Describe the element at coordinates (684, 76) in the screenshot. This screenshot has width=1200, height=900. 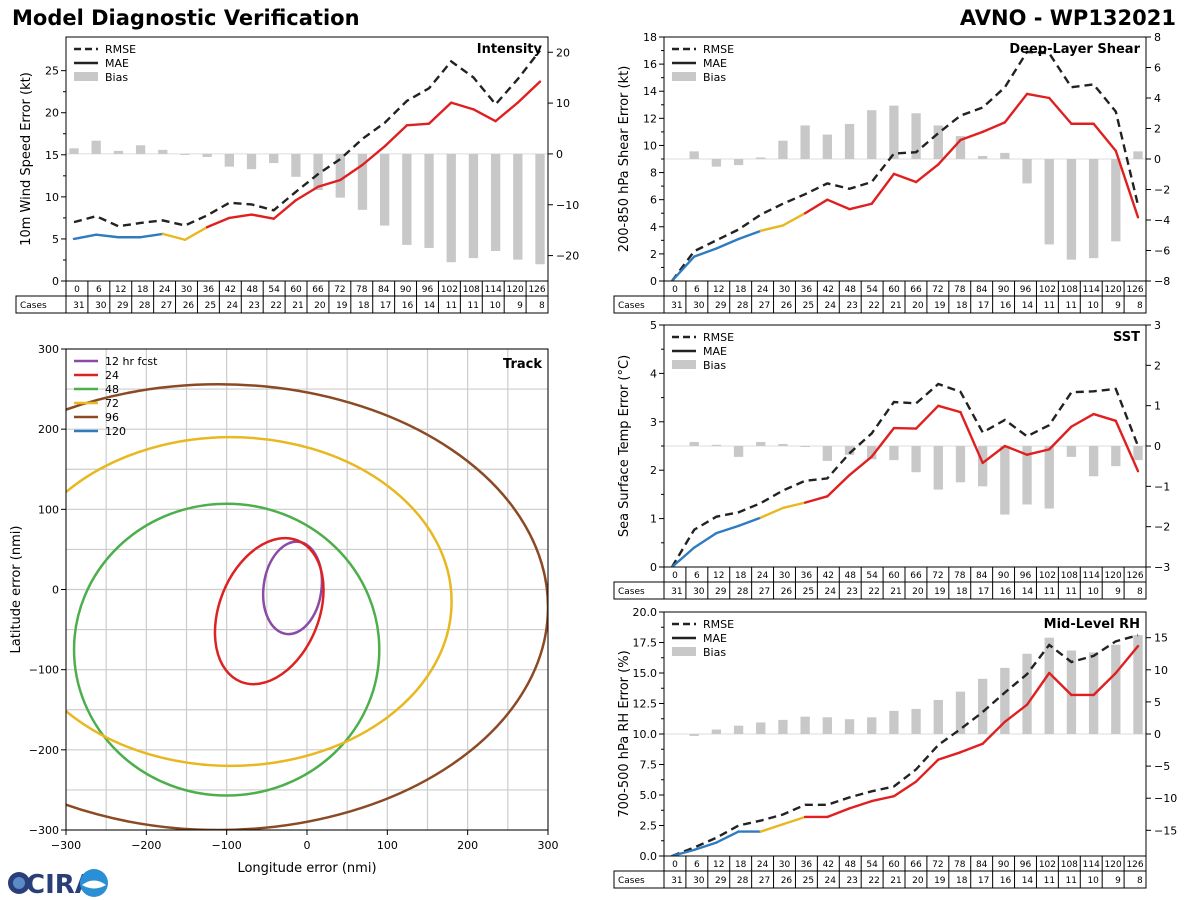
I see `legend-bias-swatch` at that location.